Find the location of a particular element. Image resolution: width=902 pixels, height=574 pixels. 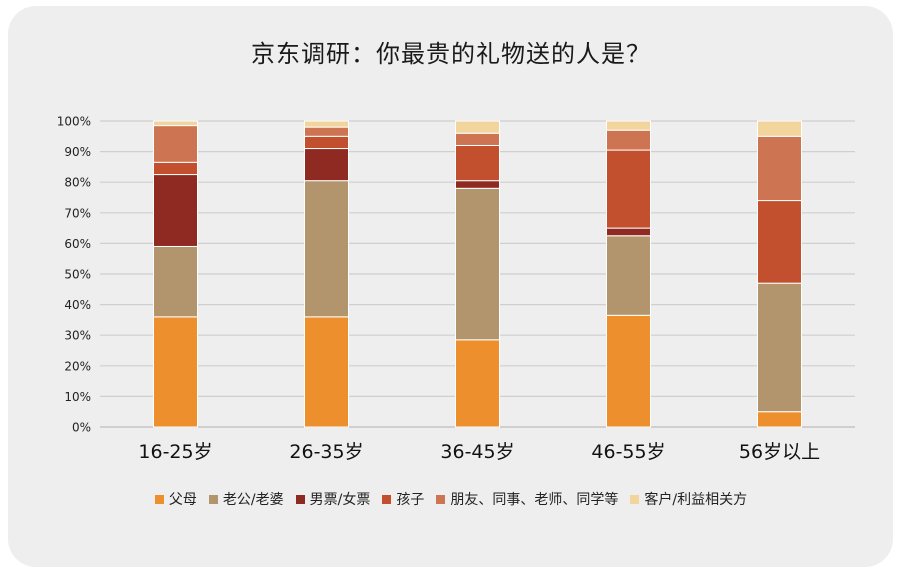

y-tick-label: 100% is located at coordinates (74, 122).